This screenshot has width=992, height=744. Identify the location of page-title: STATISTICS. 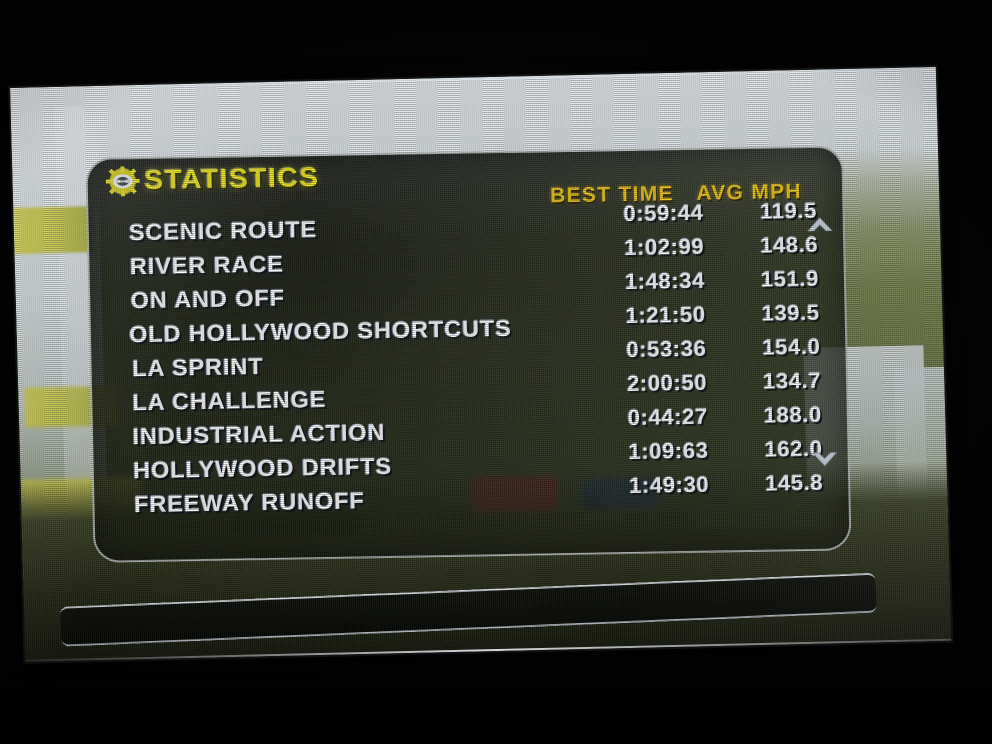
(232, 178).